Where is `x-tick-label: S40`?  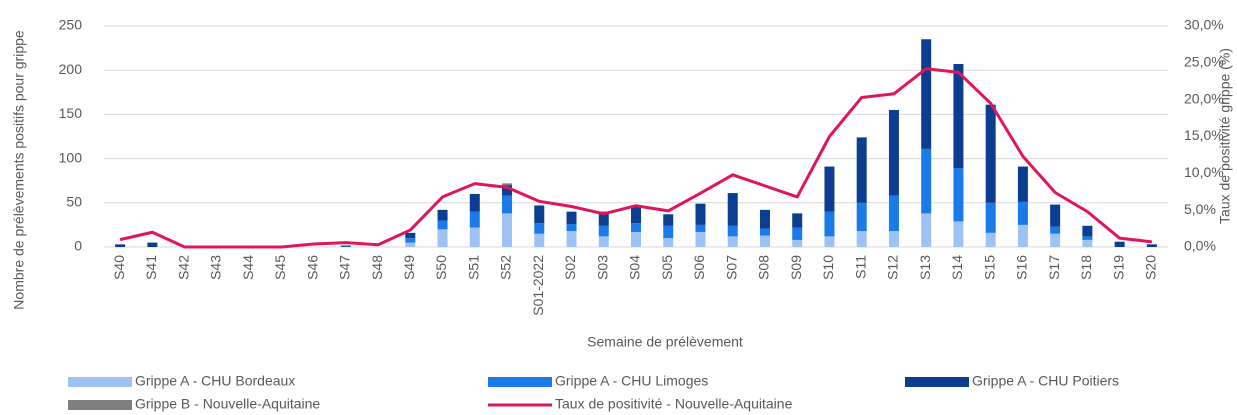
x-tick-label: S40 is located at coordinates (119, 267).